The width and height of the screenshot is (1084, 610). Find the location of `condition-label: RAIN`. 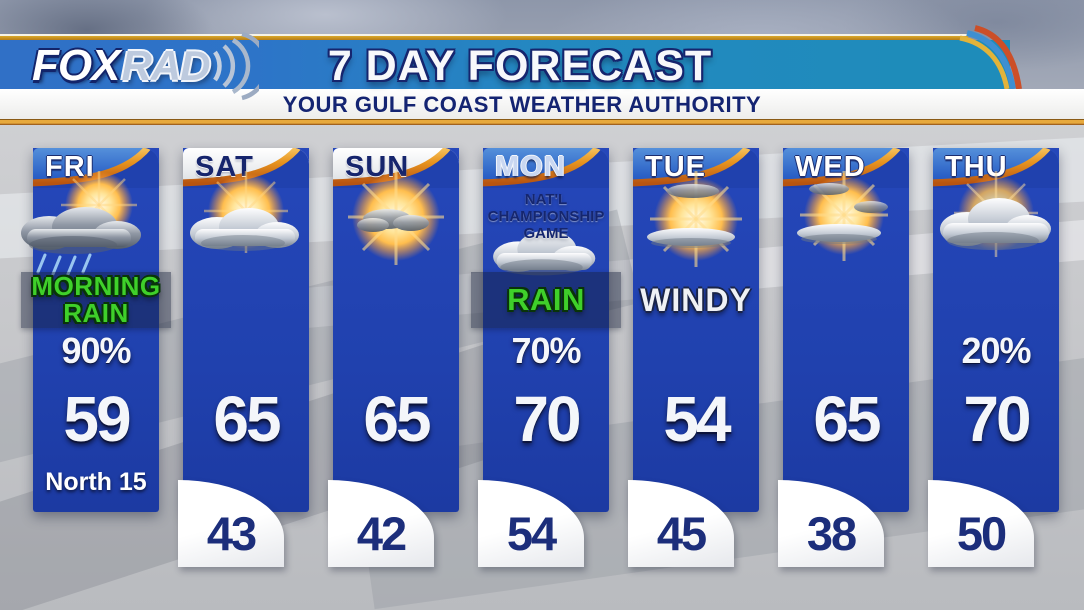

condition-label: RAIN is located at coordinates (546, 300).